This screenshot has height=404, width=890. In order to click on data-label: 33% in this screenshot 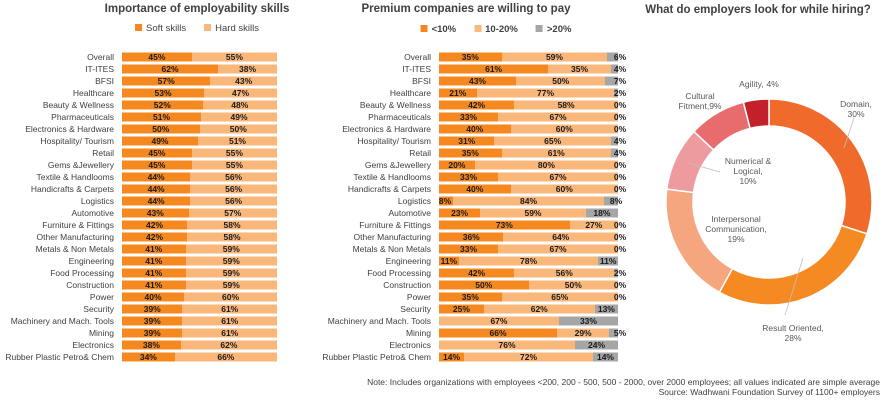, I will do `click(469, 117)`.